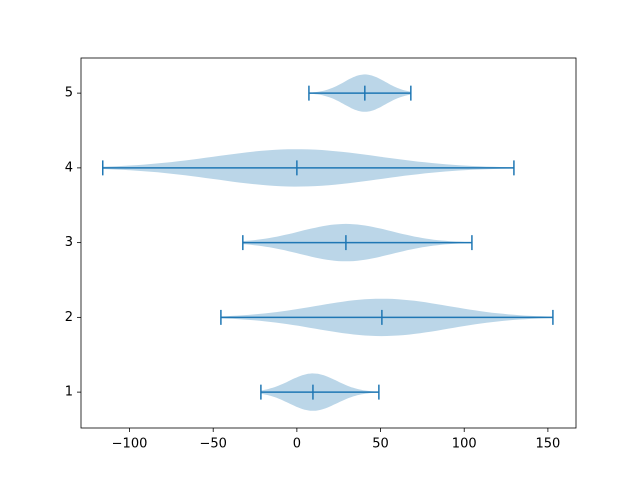 Image resolution: width=640 pixels, height=480 pixels. What do you see at coordinates (69, 242) in the screenshot?
I see `y-tick-label: 3` at bounding box center [69, 242].